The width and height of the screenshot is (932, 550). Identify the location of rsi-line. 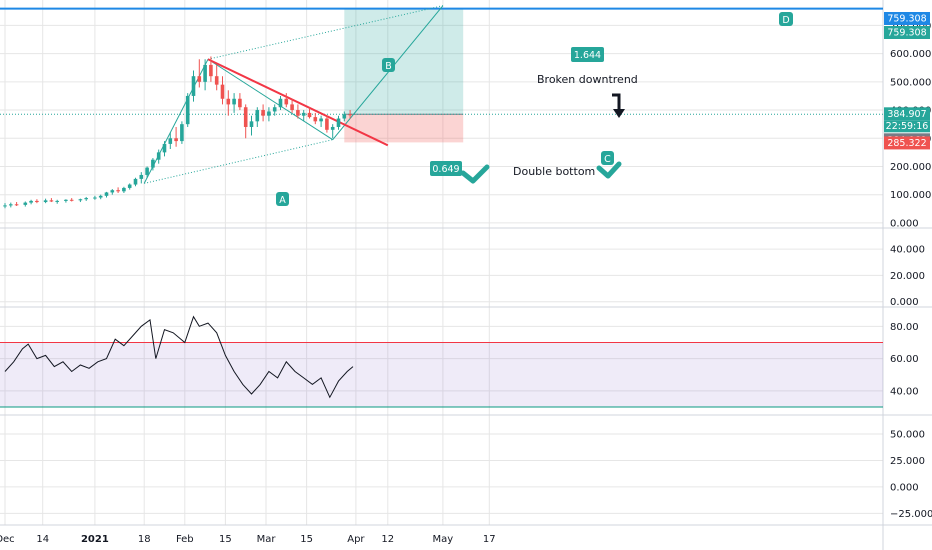
(179, 357).